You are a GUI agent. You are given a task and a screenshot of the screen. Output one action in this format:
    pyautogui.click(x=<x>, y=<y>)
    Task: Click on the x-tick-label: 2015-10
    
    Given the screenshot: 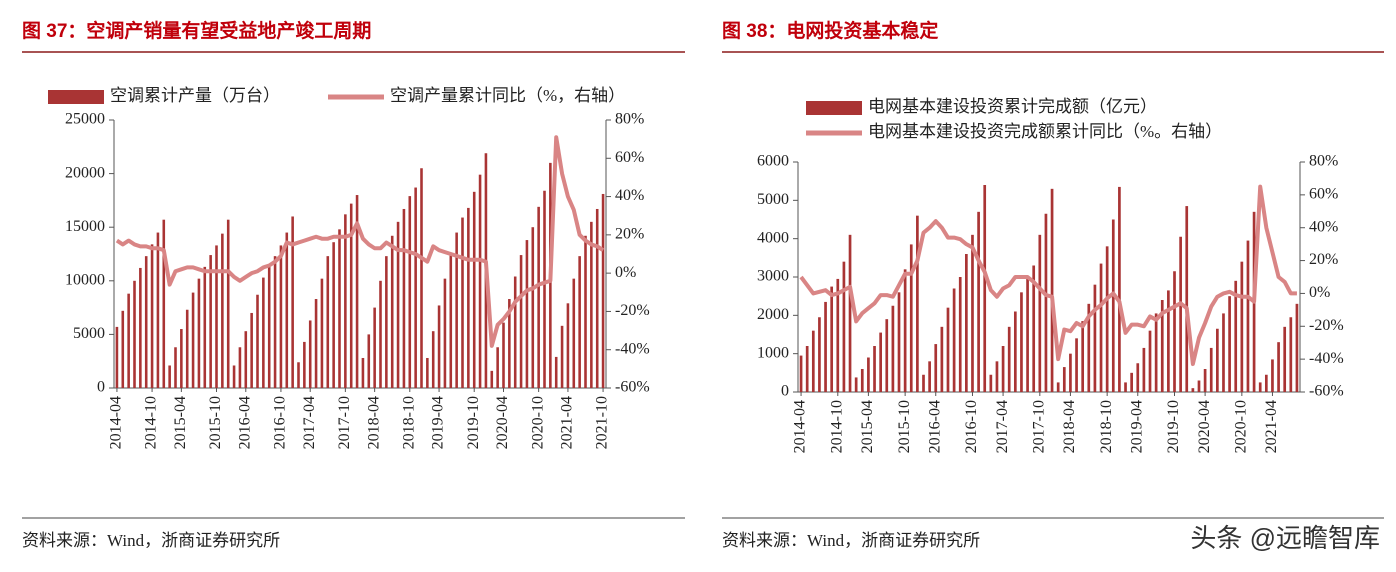 What is the action you would take?
    pyautogui.click(x=904, y=426)
    